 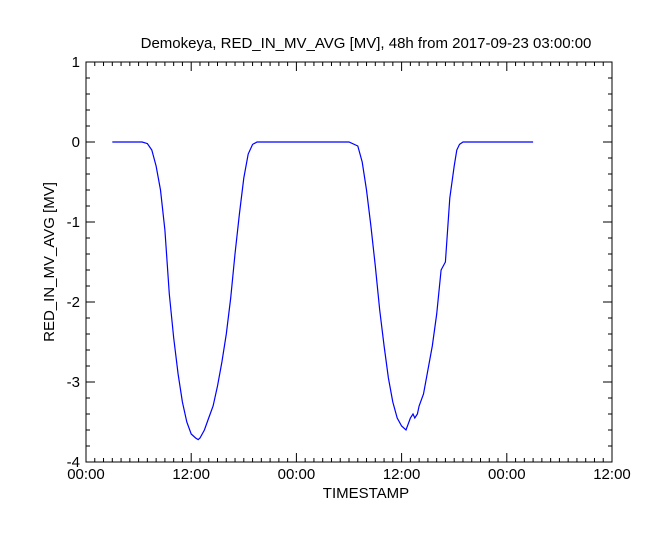 What do you see at coordinates (366, 493) in the screenshot?
I see `x-axis-label: TIMESTAMP` at bounding box center [366, 493].